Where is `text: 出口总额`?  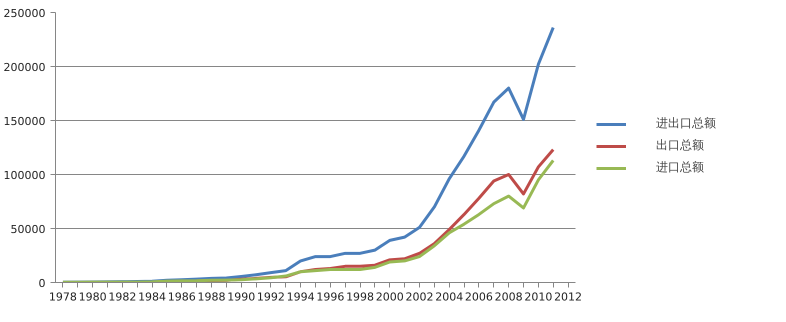
text: 出口总额 is located at coordinates (680, 145).